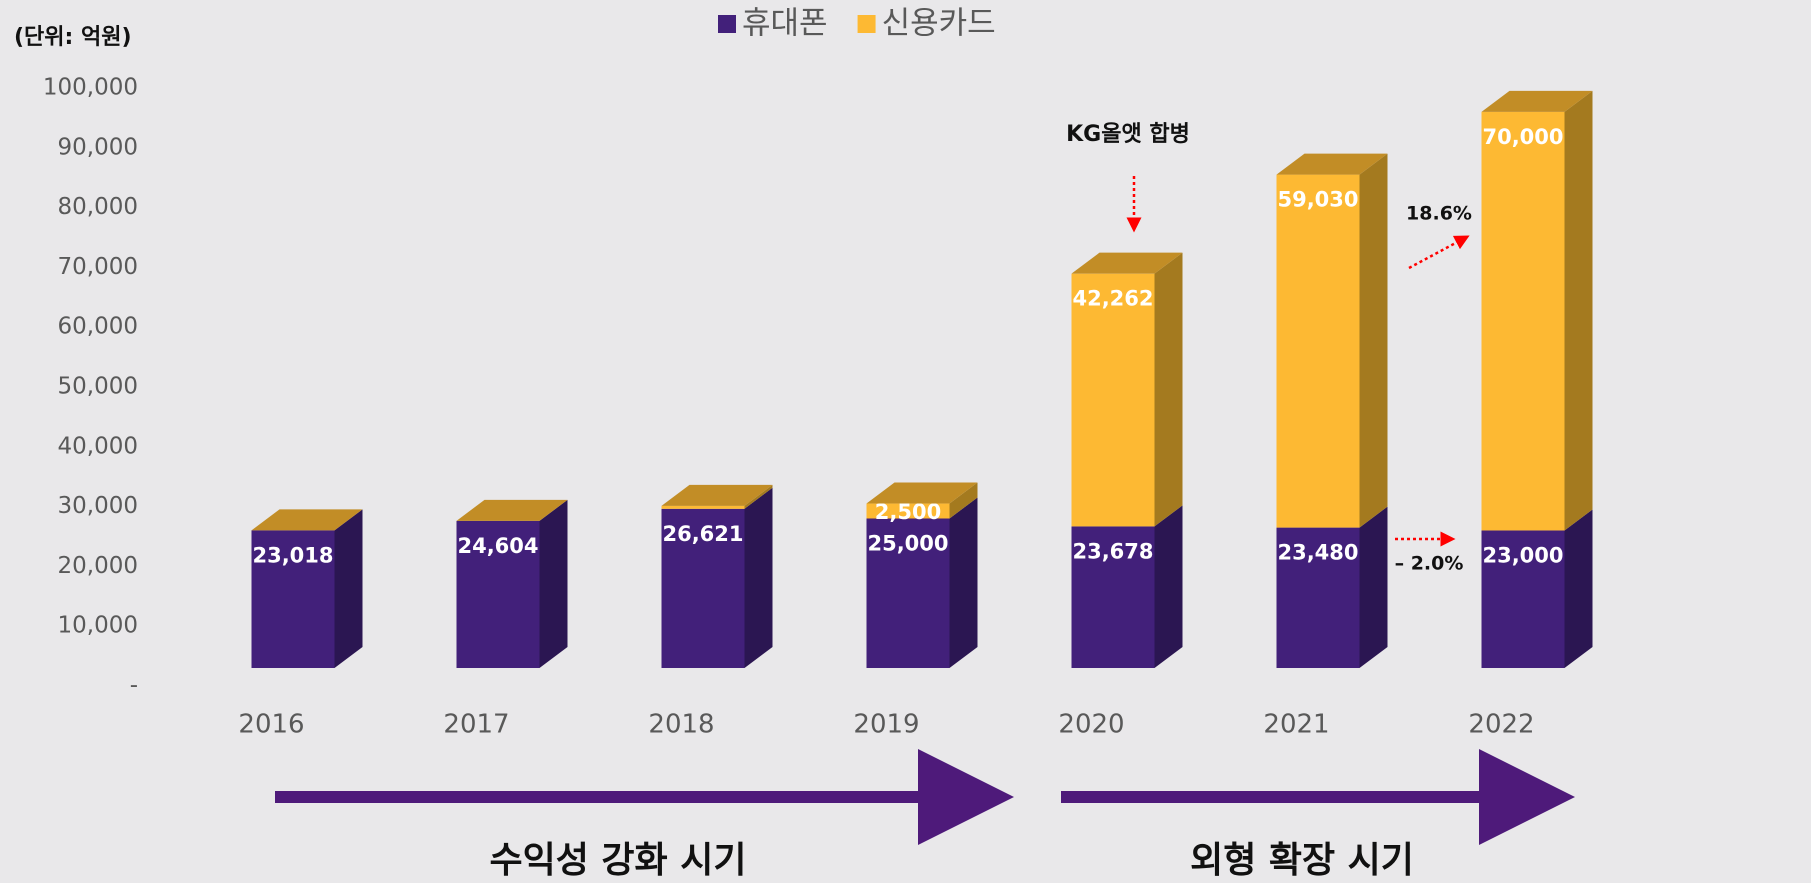  Describe the element at coordinates (1112, 551) in the screenshot. I see `data-label: 23,678` at that location.